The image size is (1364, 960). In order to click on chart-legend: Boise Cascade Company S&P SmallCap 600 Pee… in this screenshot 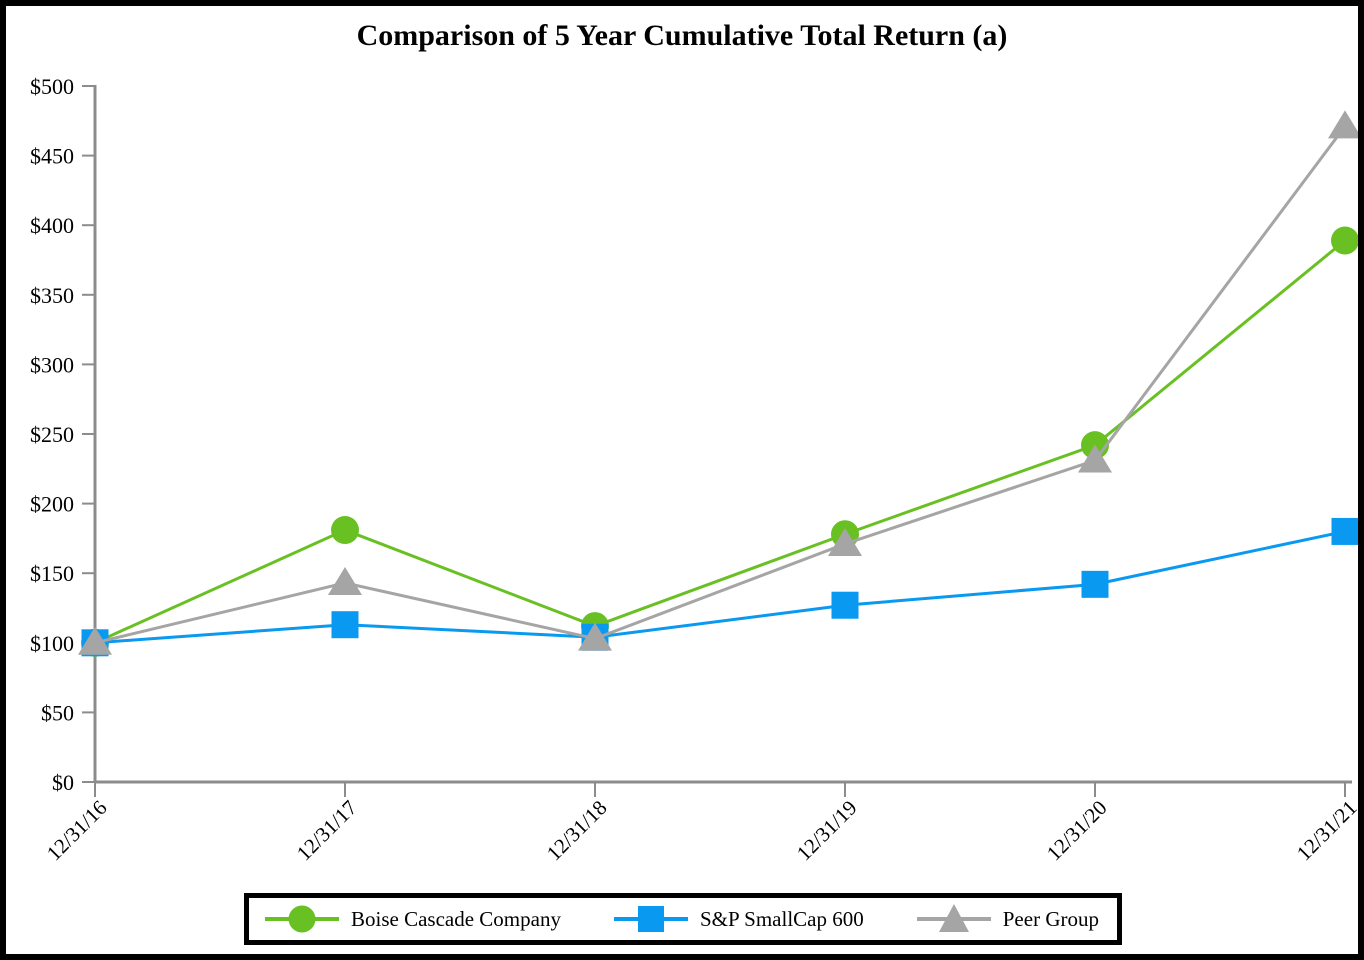, I will do `click(683, 919)`.